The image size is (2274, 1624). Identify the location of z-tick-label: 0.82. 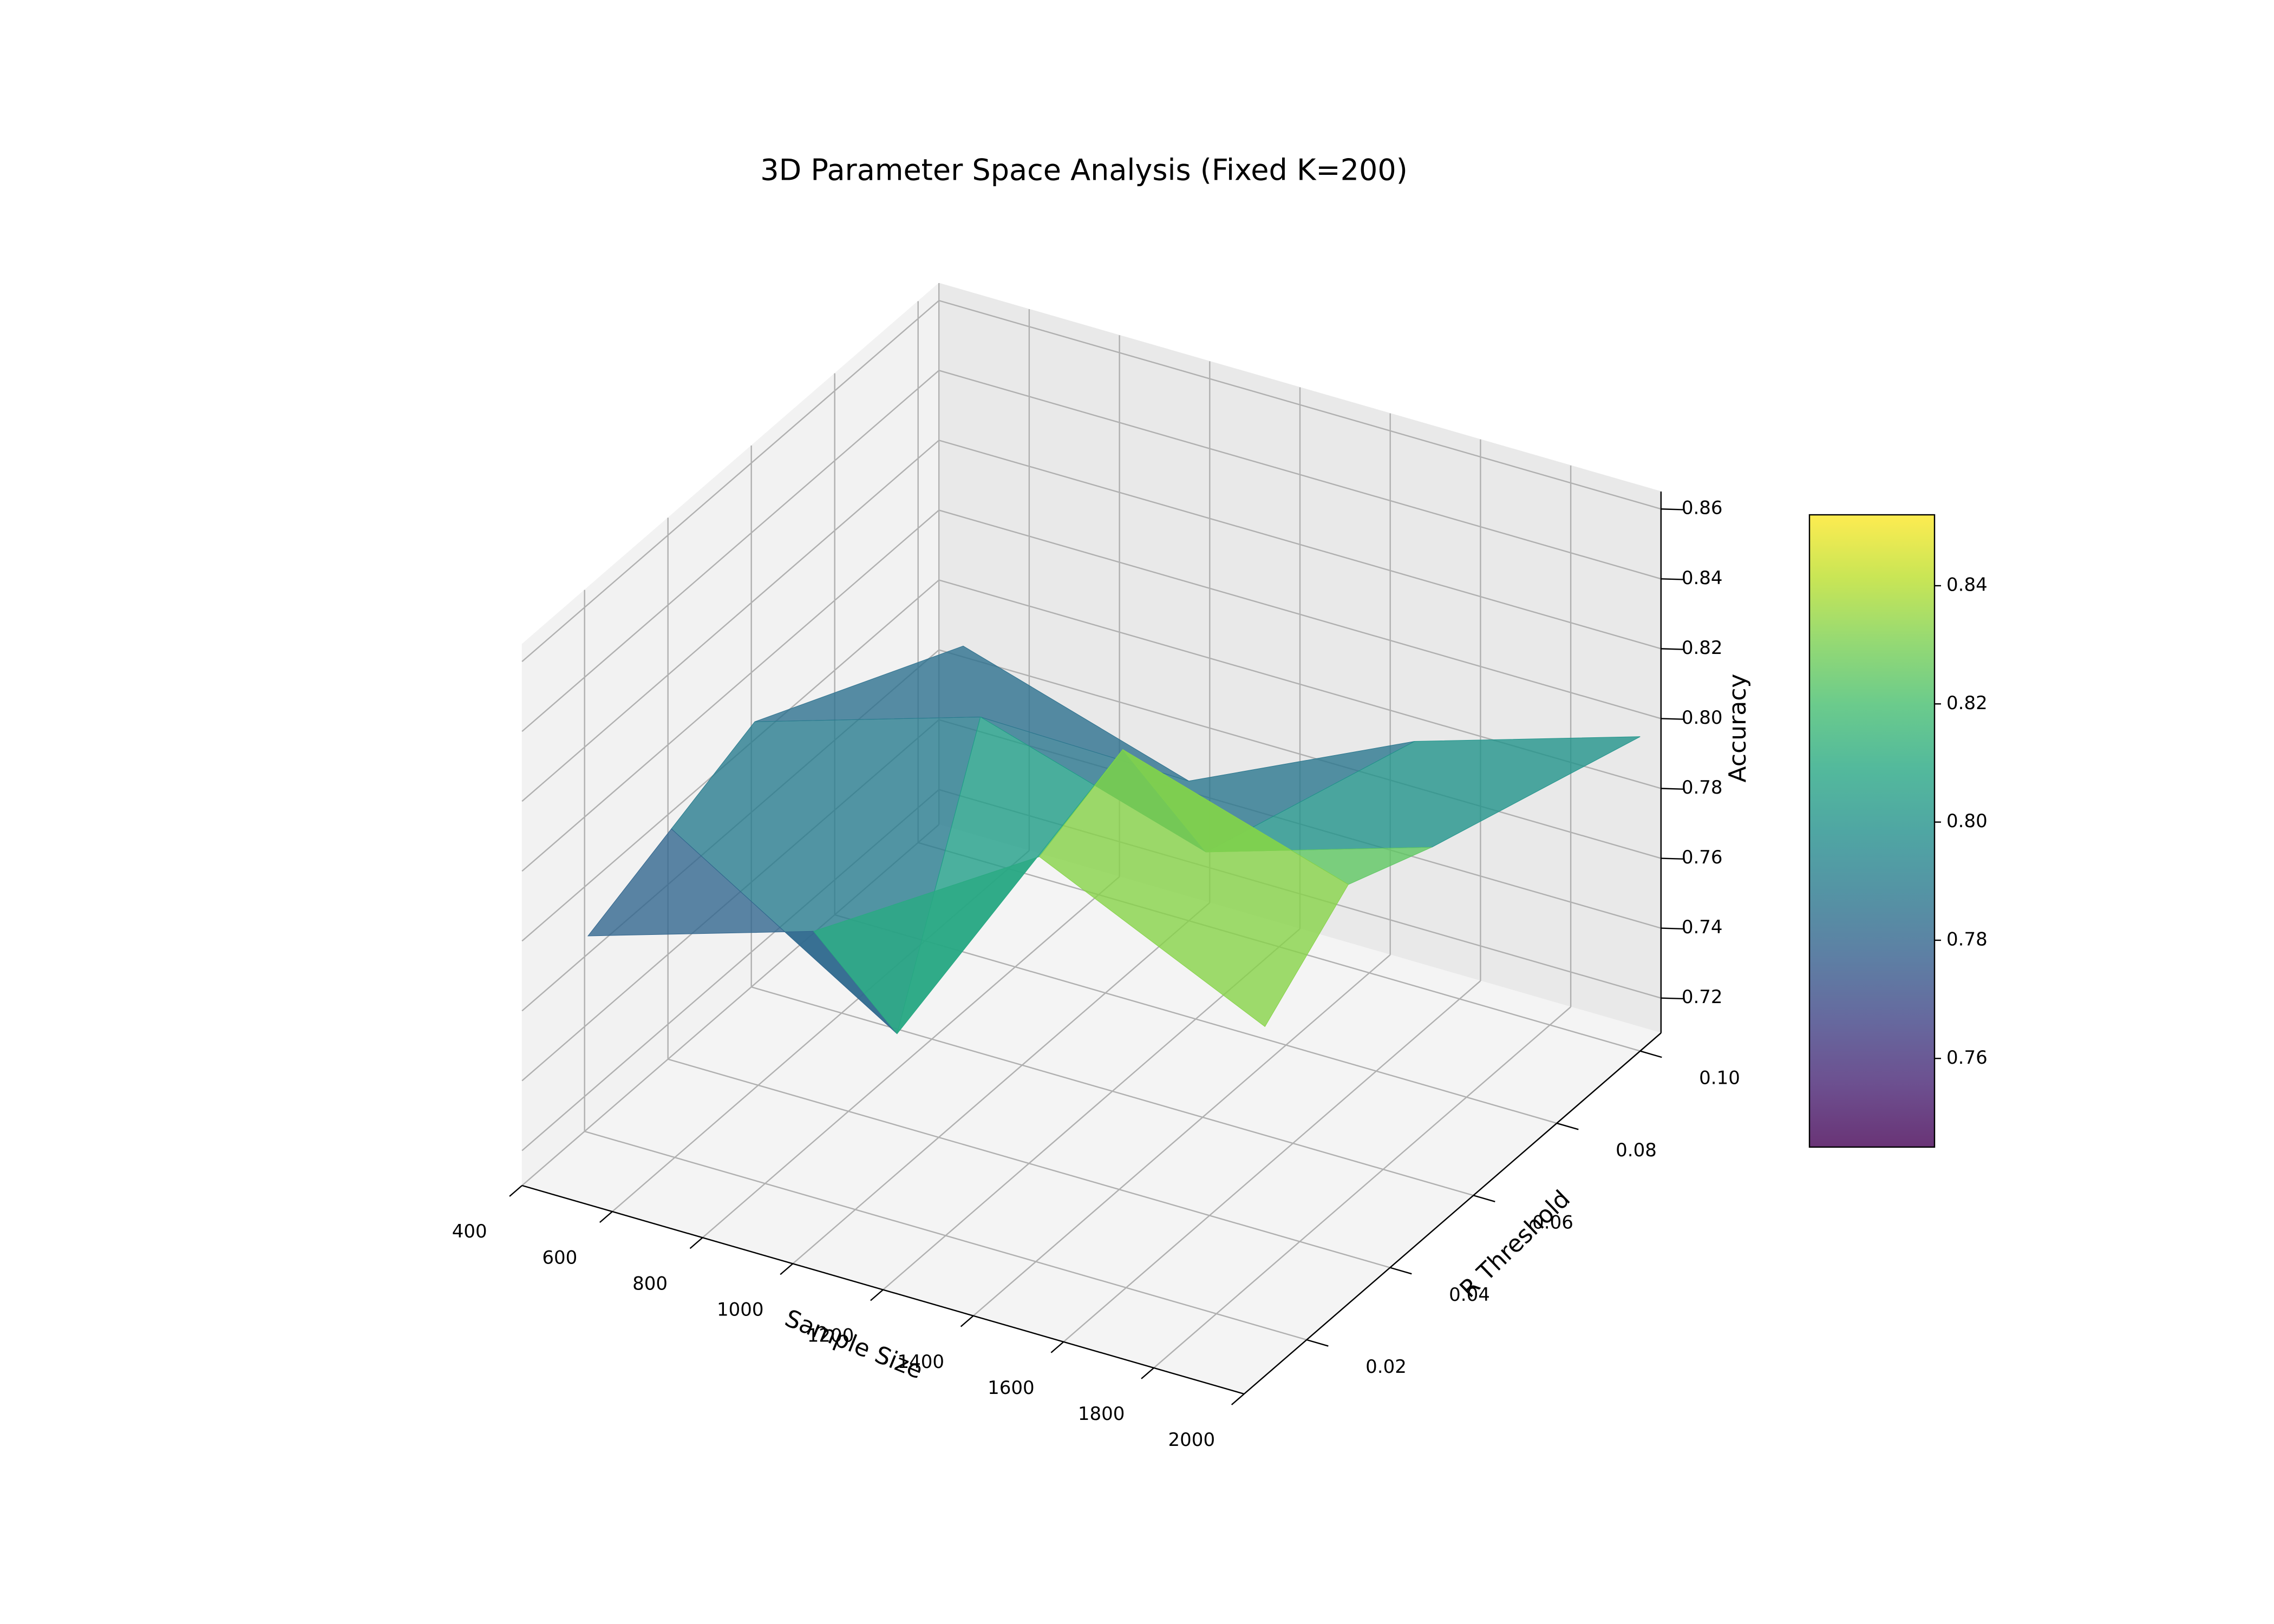
(1703, 648).